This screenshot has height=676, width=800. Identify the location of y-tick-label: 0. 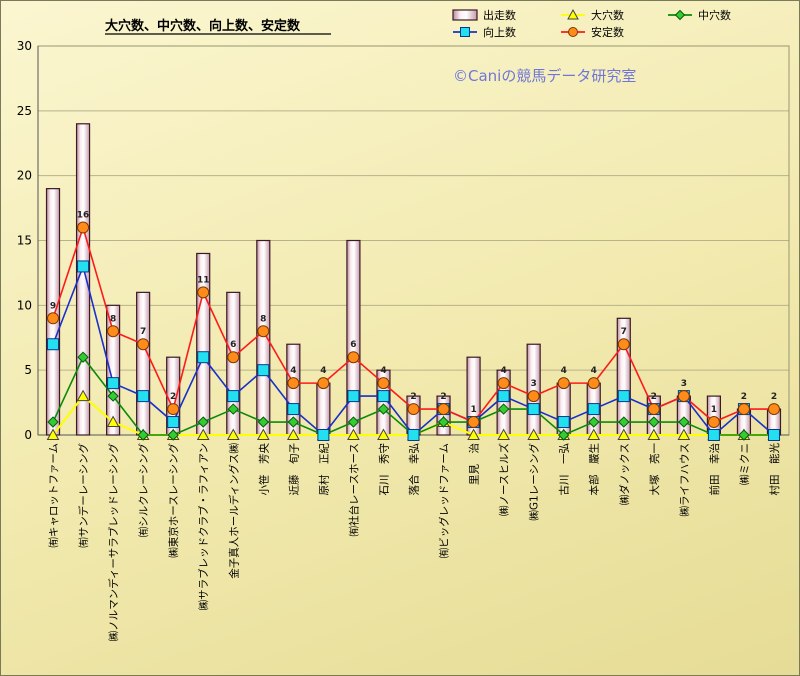
(28, 435).